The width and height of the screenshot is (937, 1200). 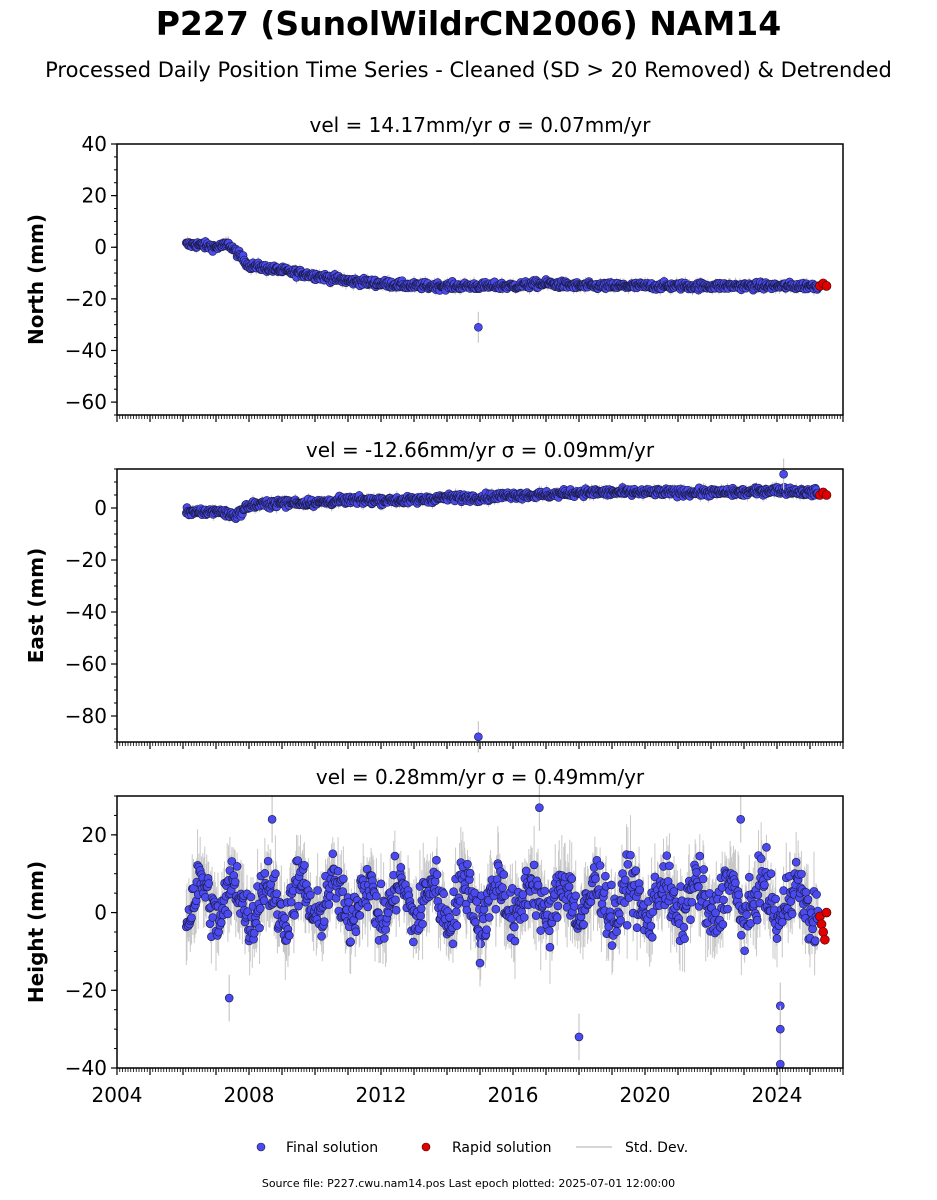 I want to click on data-layer, so click(x=502, y=289).